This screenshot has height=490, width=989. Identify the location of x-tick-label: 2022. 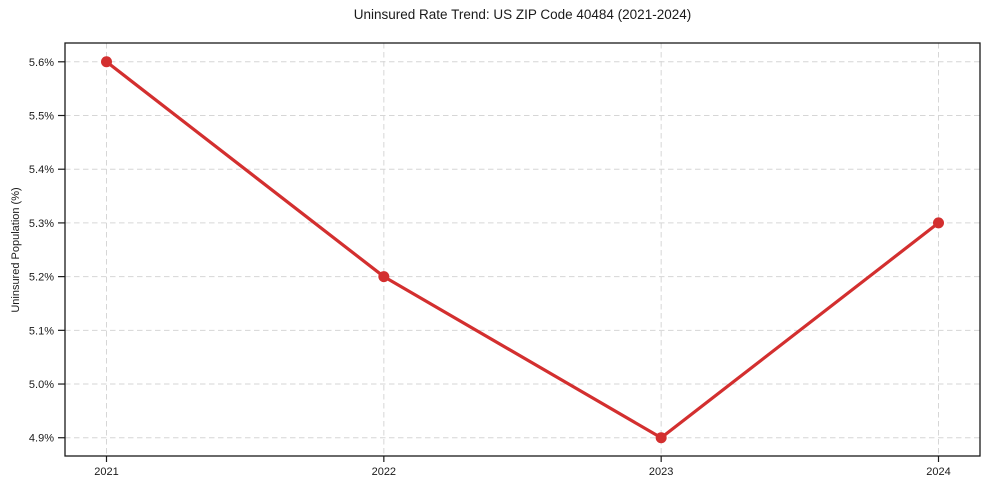
(384, 472).